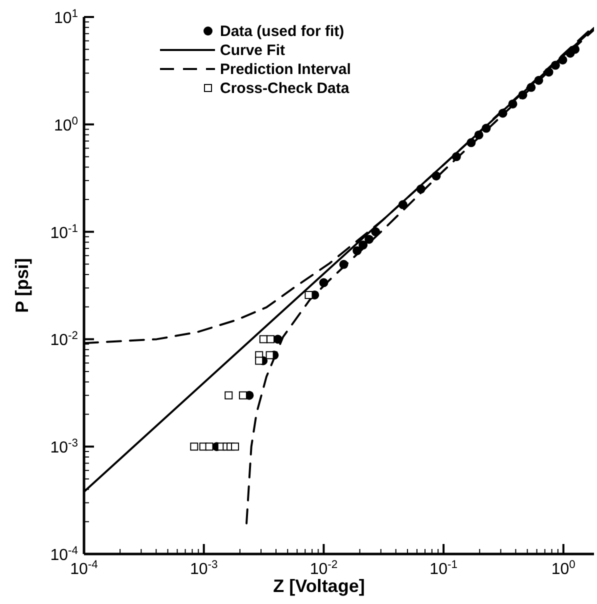  Describe the element at coordinates (64, 447) in the screenshot. I see `y-tick-label: 10$^{-3}$` at that location.